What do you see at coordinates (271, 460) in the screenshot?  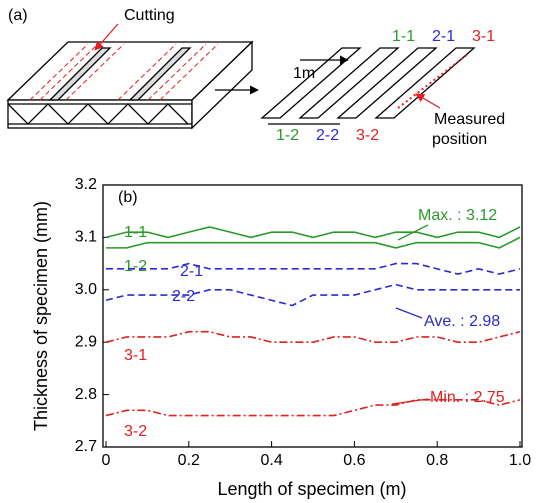 I see `x-tick-label: 0.4` at bounding box center [271, 460].